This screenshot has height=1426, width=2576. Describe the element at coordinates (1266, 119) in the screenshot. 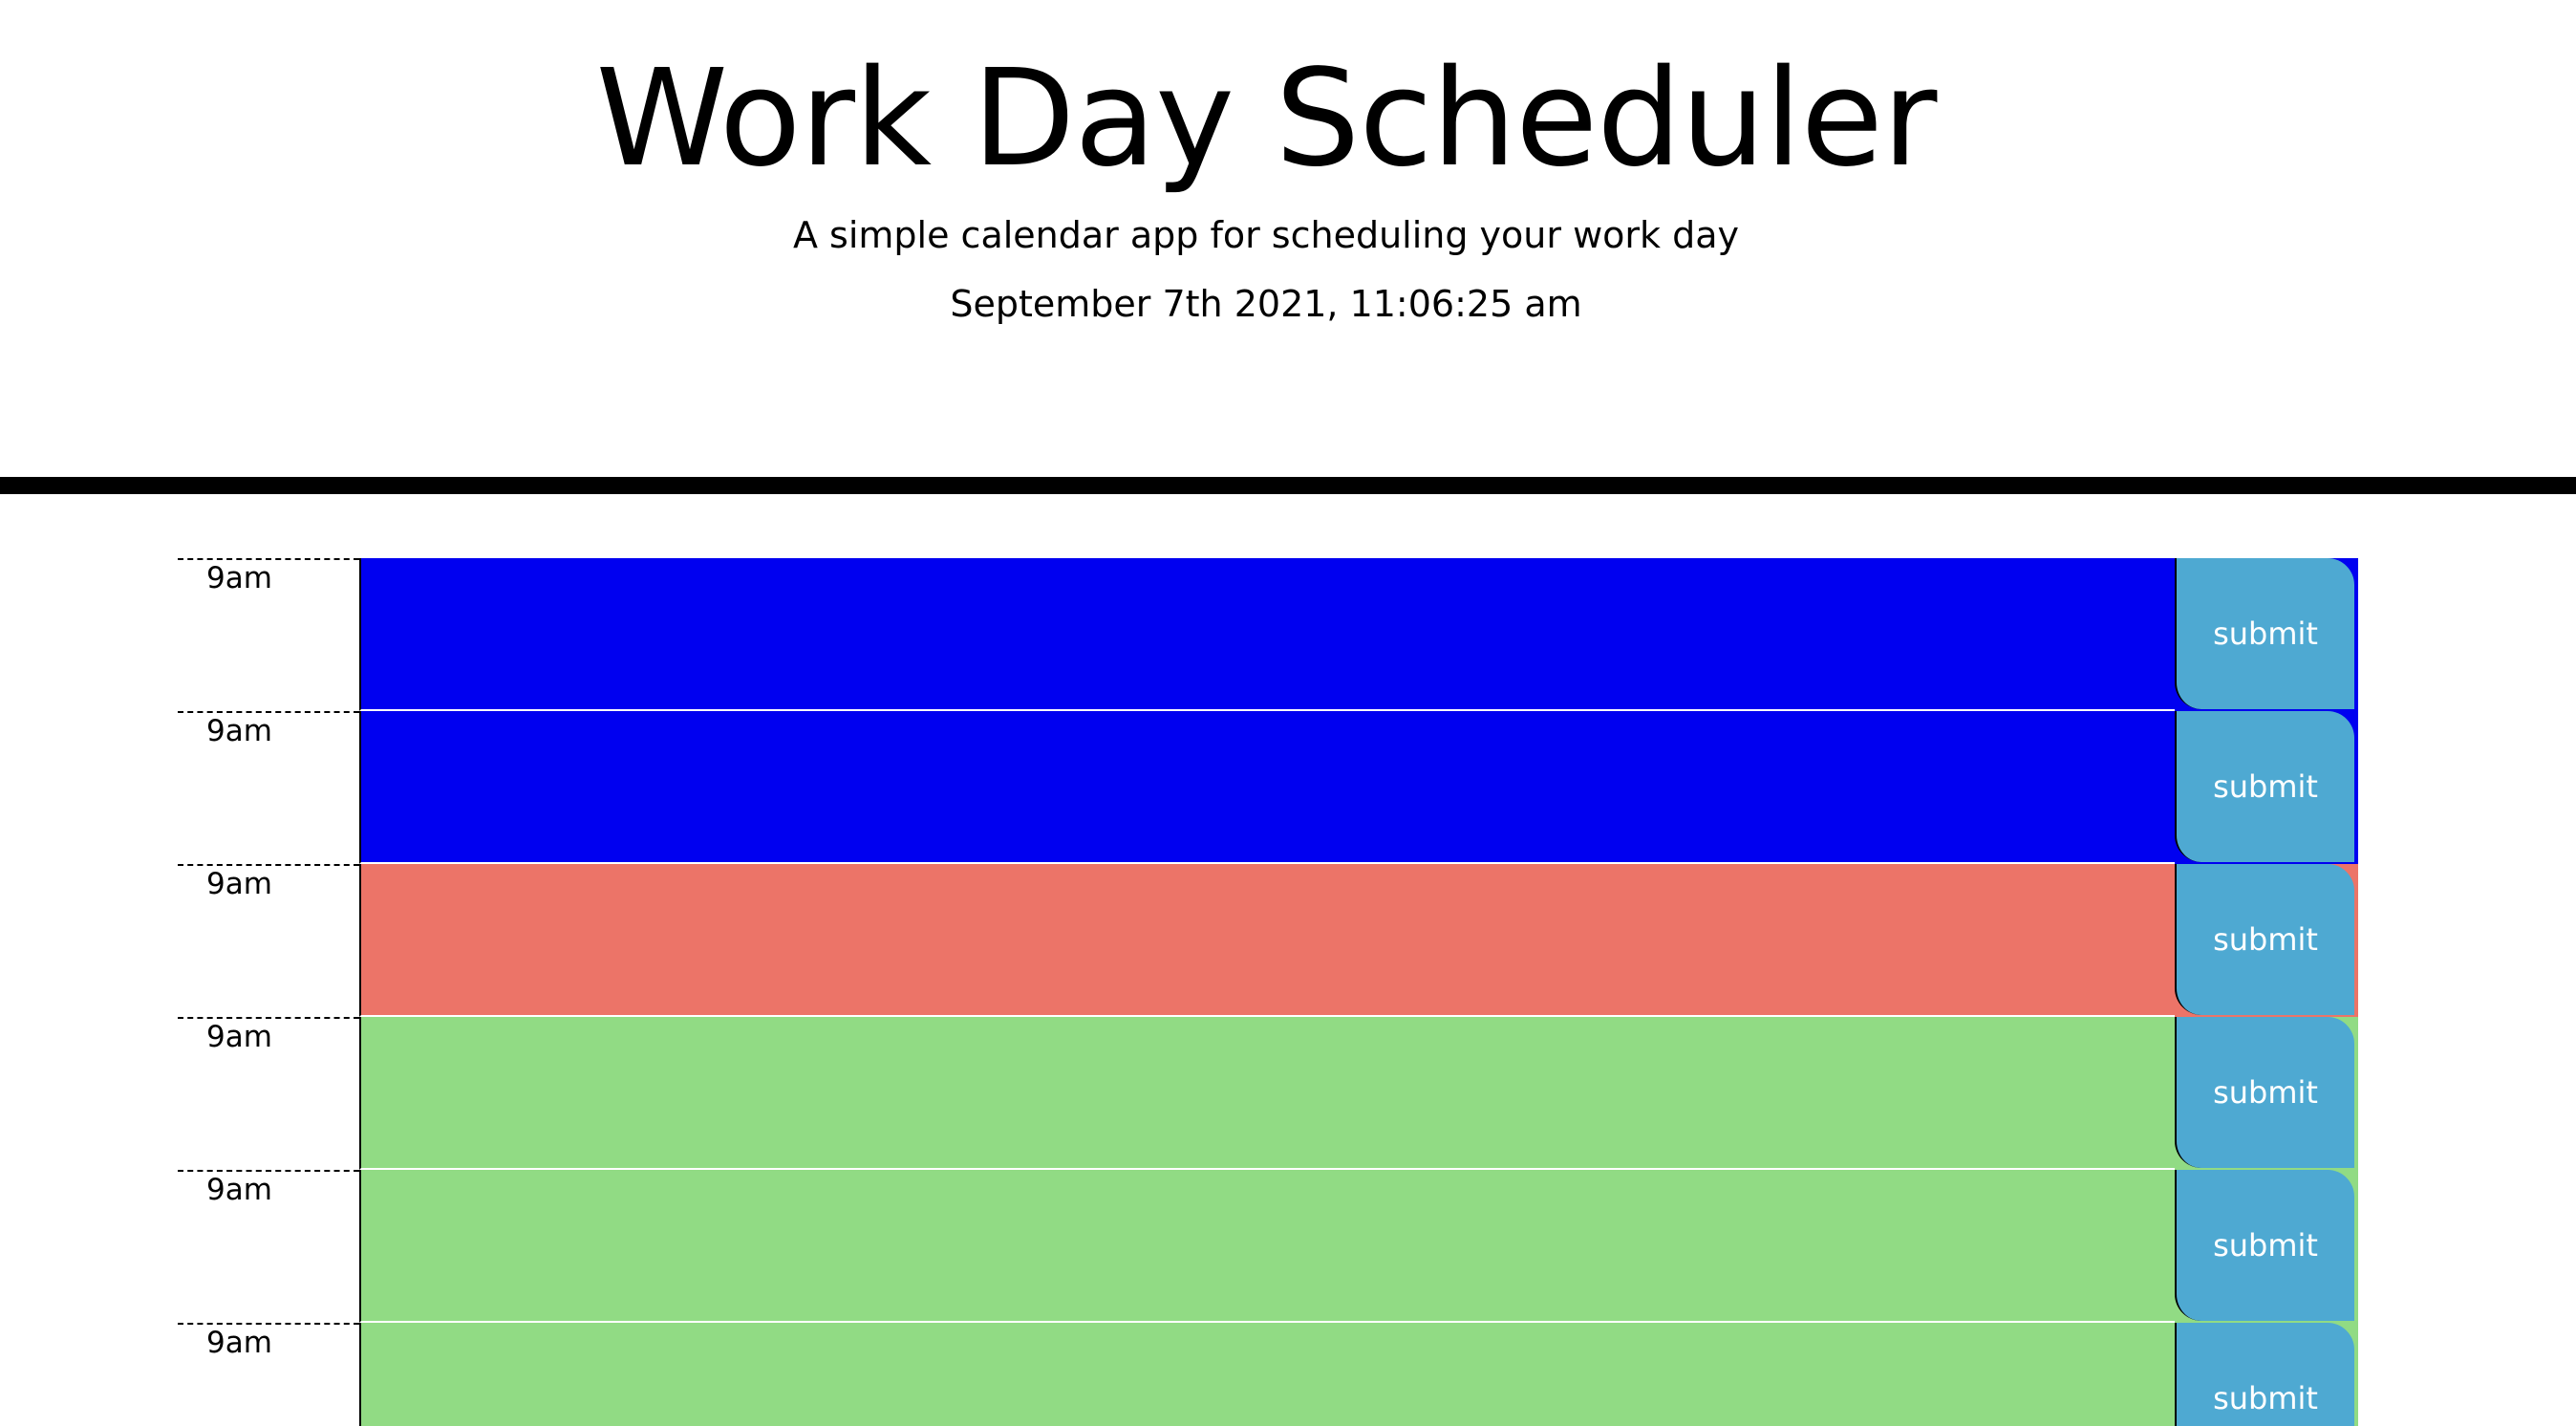

I see `page-title: Work Day Scheduler` at that location.